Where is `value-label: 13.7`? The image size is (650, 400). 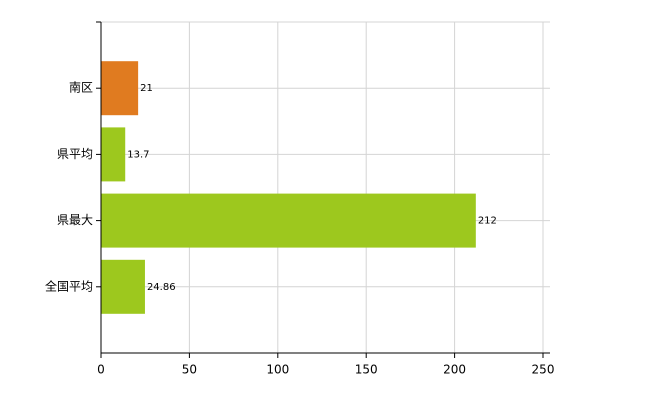 value-label: 13.7 is located at coordinates (138, 154).